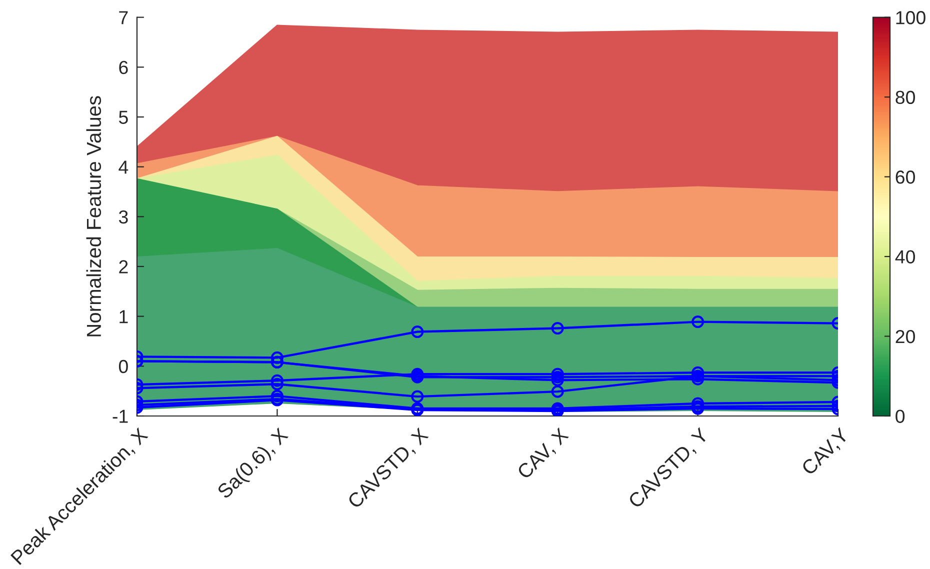 The width and height of the screenshot is (930, 569). I want to click on color-bar-label: 80, so click(905, 97).